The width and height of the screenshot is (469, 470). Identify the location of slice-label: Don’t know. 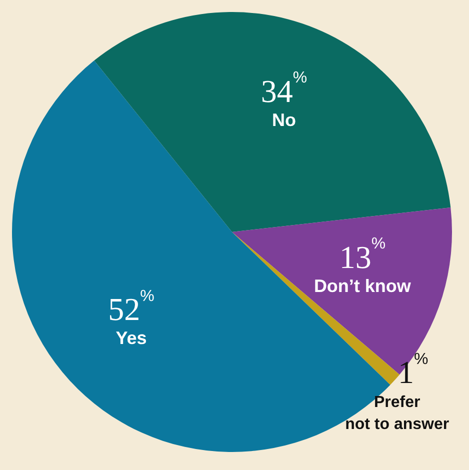
(363, 286).